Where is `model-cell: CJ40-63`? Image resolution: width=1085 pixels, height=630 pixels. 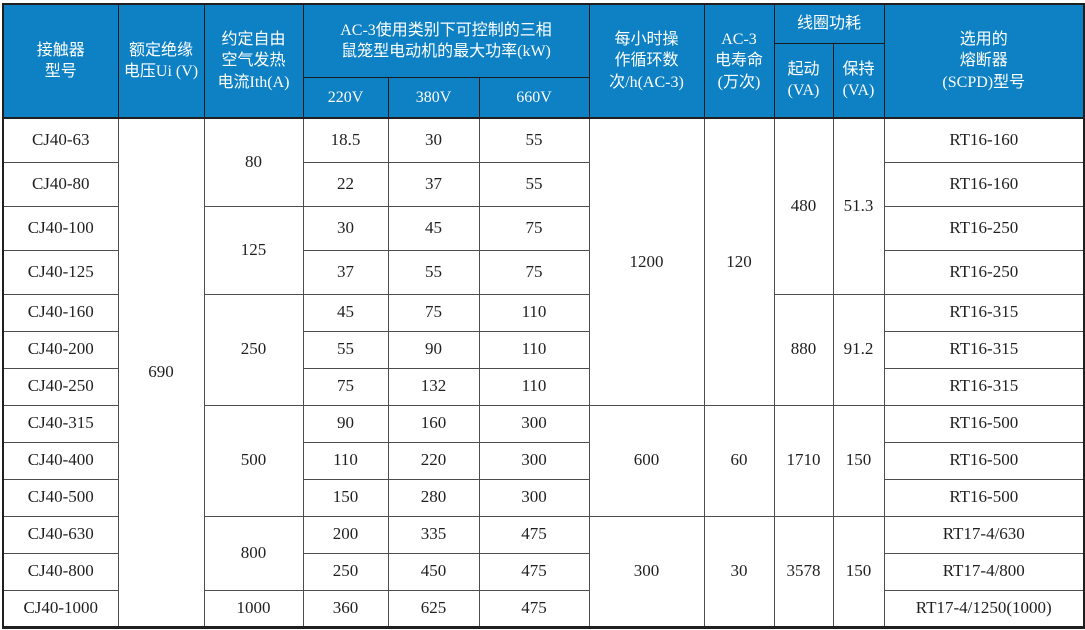 model-cell: CJ40-63 is located at coordinates (60, 140).